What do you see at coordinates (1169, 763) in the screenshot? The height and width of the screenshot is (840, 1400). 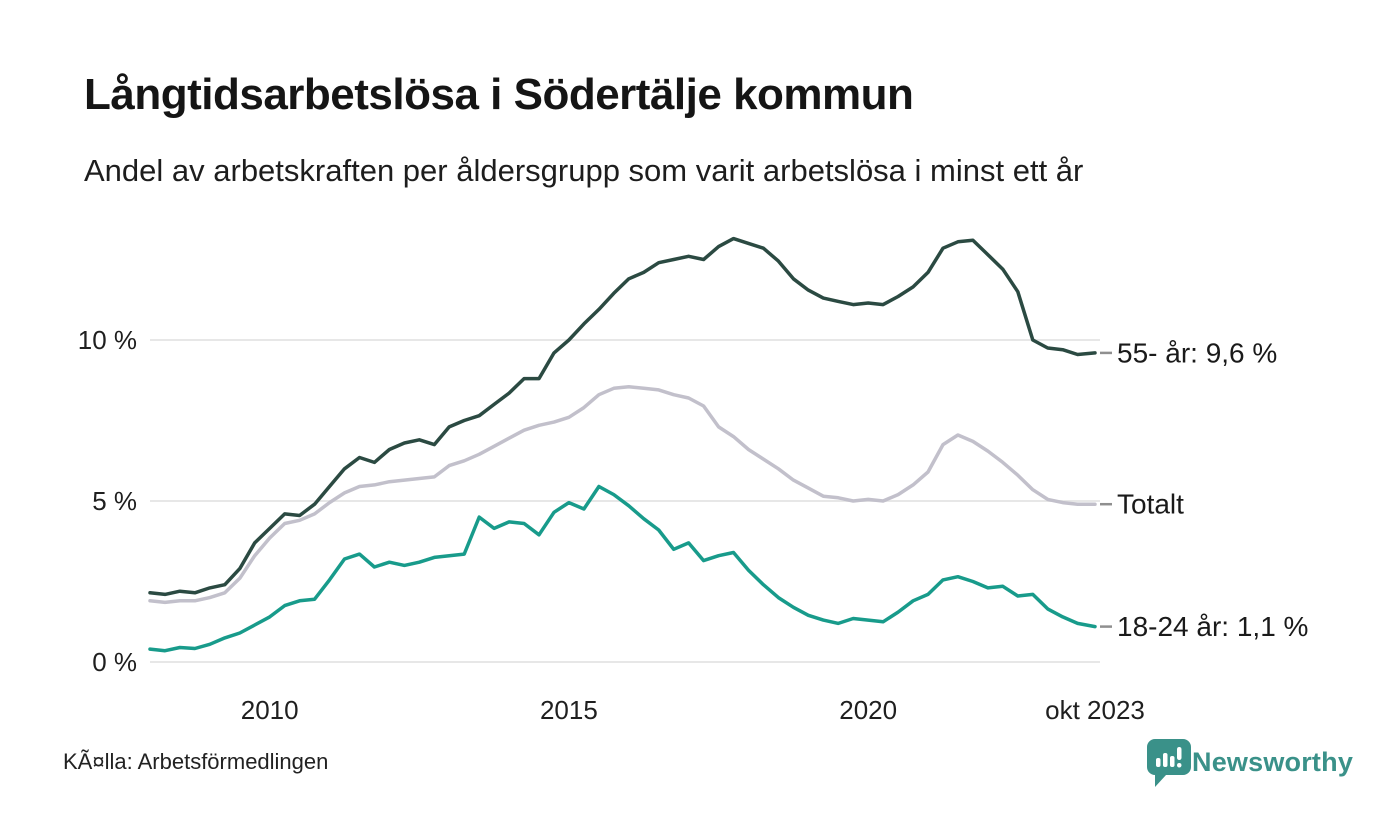 I see `newsworthy-speech-bubble-chart-icon` at bounding box center [1169, 763].